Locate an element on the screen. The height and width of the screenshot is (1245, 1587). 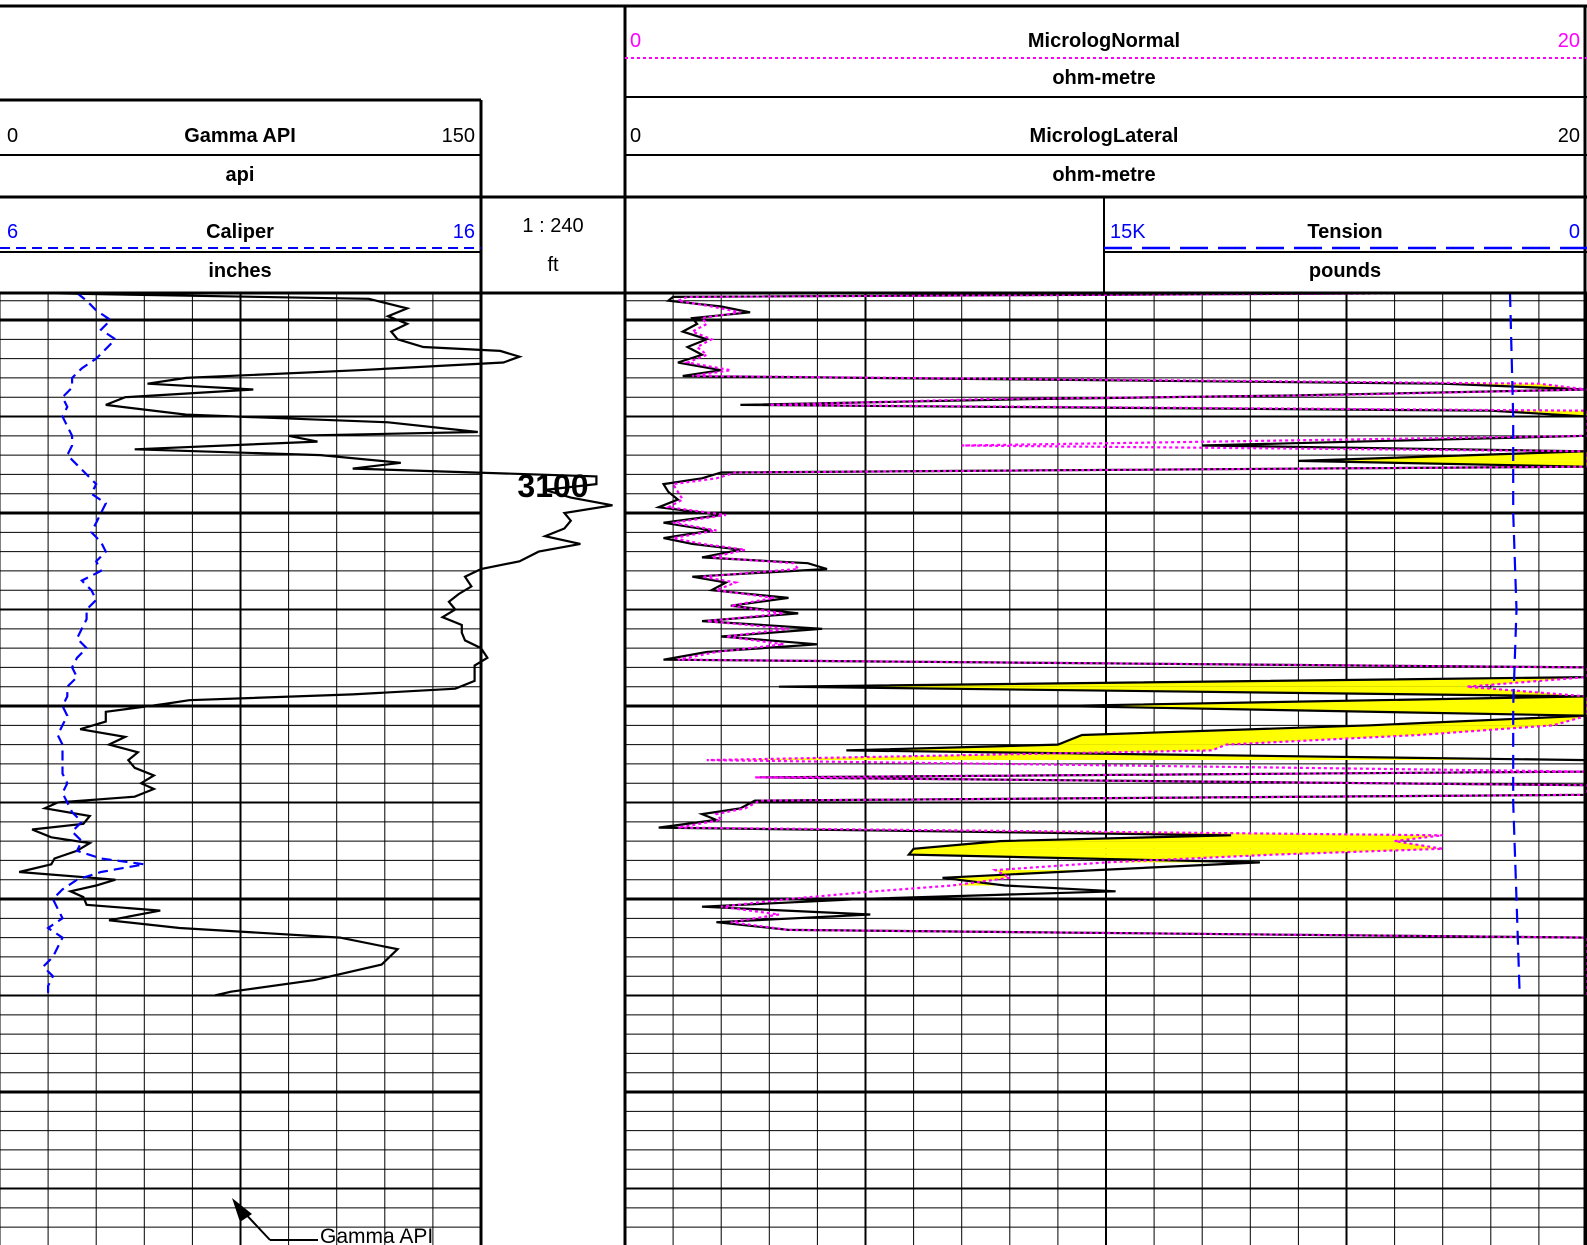
caliper-title: Caliper is located at coordinates (240, 232).